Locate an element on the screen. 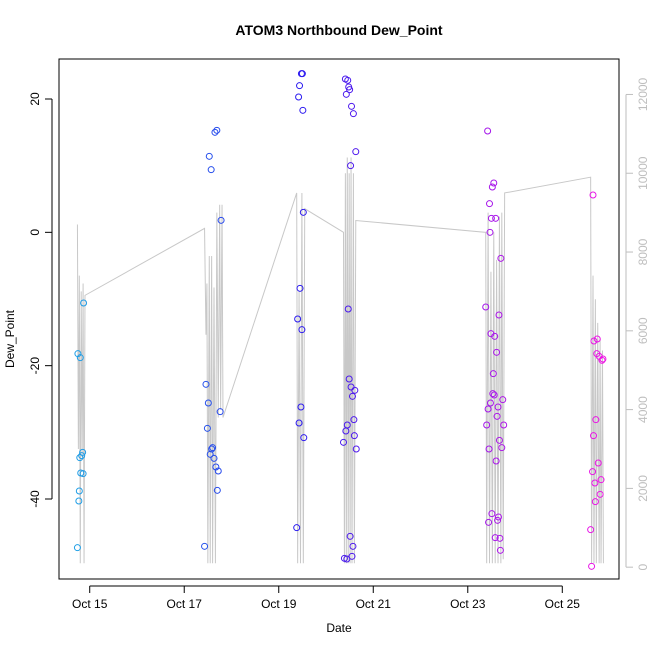 The width and height of the screenshot is (650, 650). y2-tick-label: 12000 is located at coordinates (643, 94).